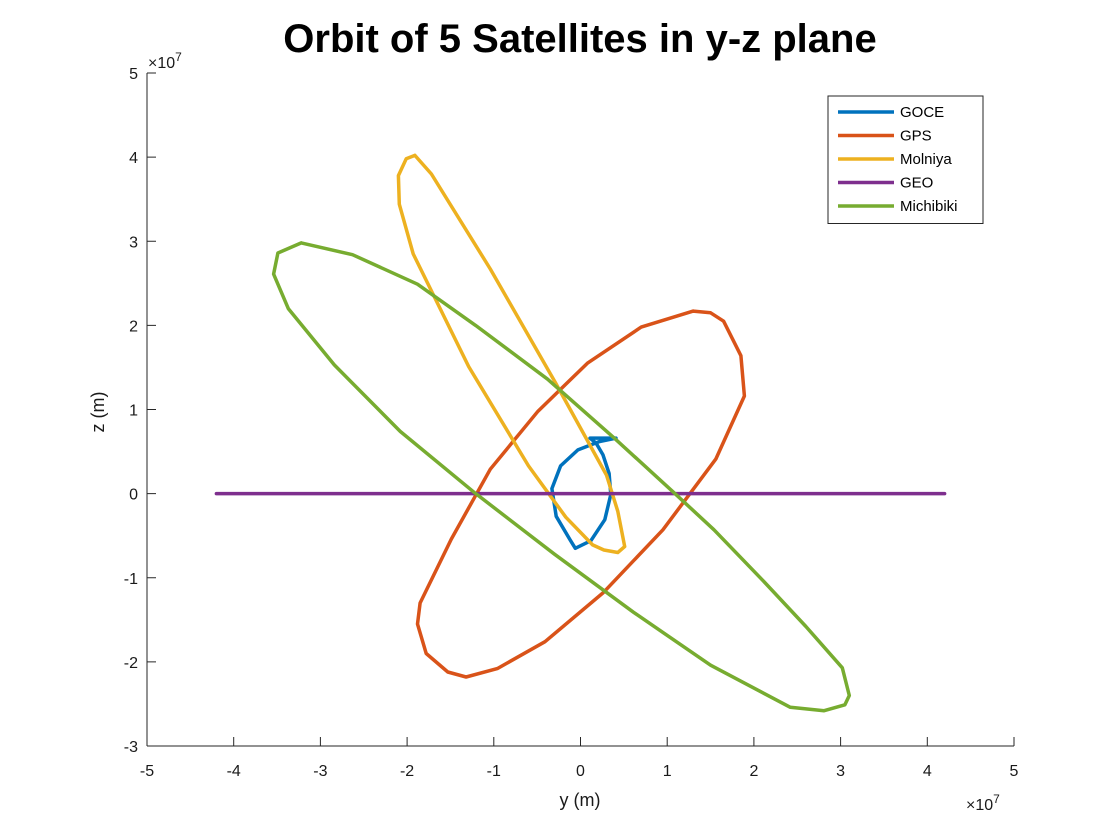  I want to click on y-tick-label: 0, so click(133, 495).